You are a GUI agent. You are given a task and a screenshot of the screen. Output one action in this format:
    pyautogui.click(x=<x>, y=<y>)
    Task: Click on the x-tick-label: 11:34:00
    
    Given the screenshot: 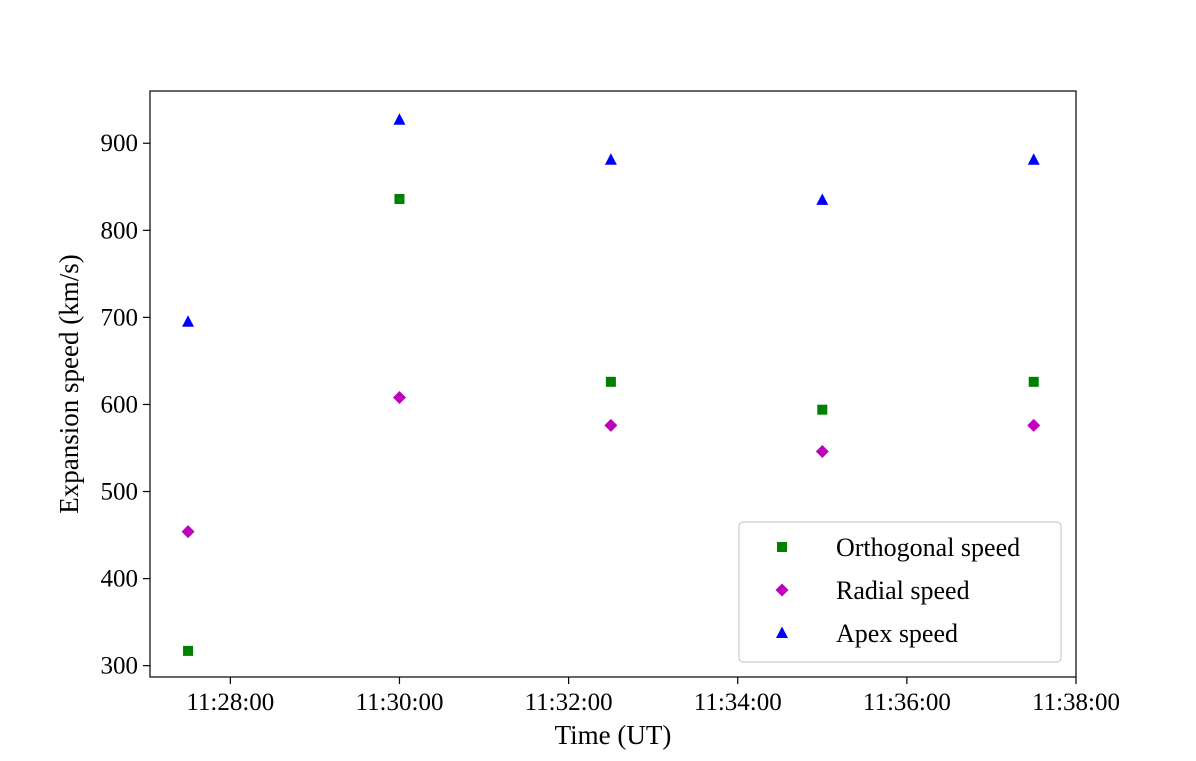 What is the action you would take?
    pyautogui.click(x=738, y=702)
    